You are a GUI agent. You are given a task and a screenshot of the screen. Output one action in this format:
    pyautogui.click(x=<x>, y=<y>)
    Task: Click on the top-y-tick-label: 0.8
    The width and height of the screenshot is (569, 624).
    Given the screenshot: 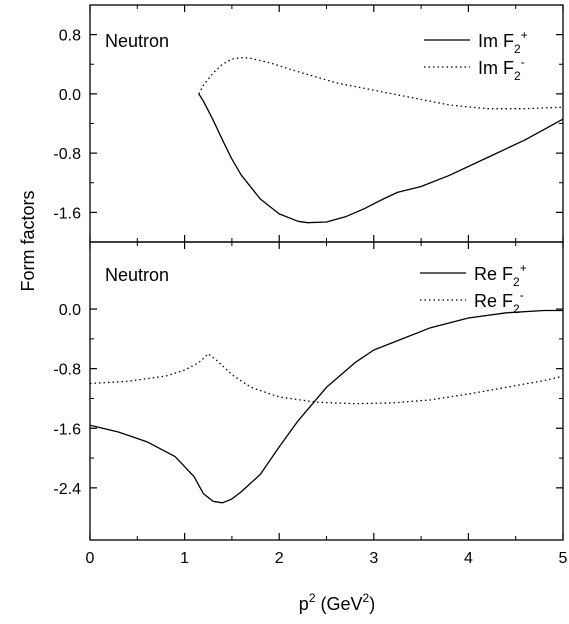 What is the action you would take?
    pyautogui.click(x=70, y=36)
    